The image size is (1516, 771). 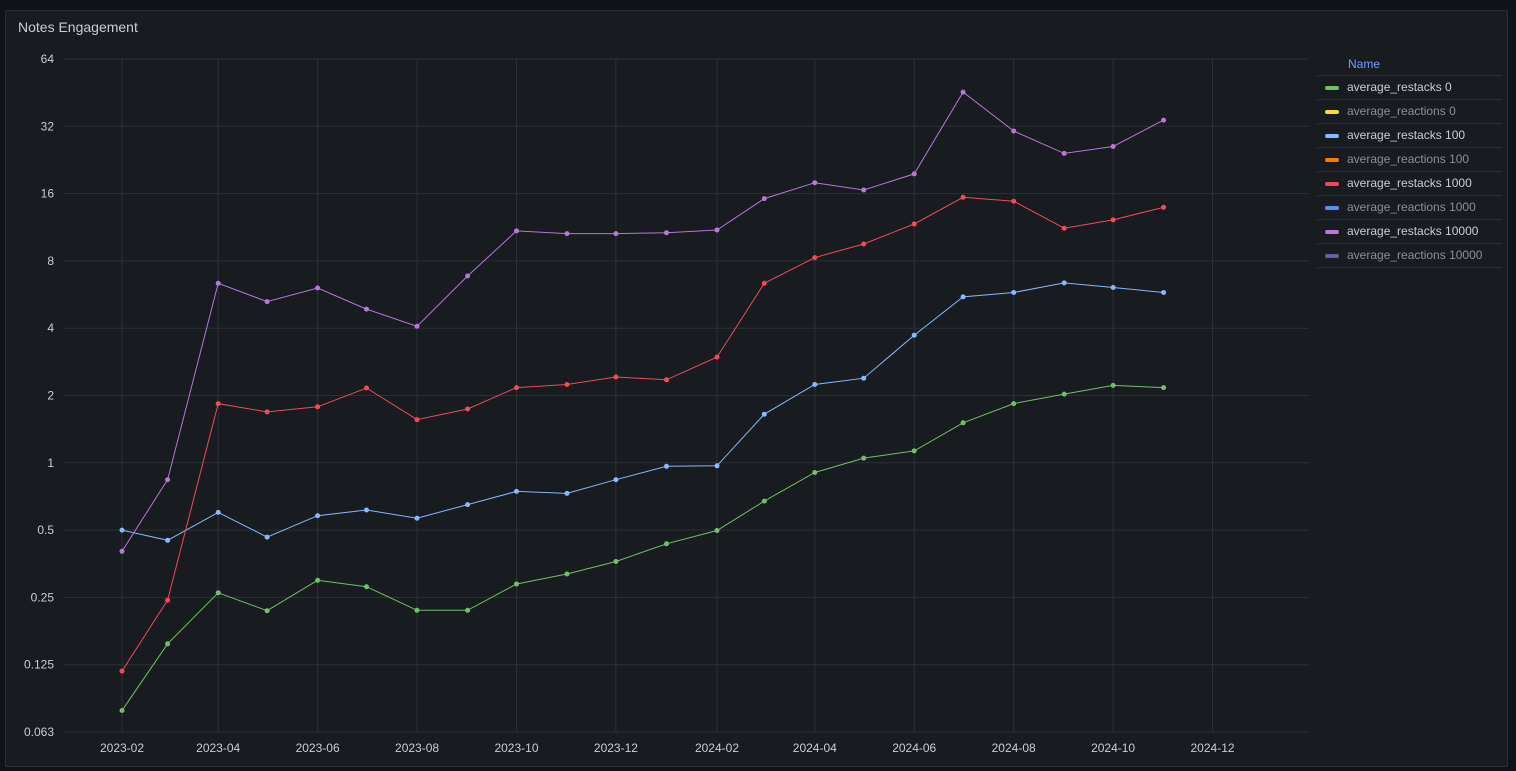 What do you see at coordinates (1409, 112) in the screenshot?
I see `legend-item: average_reactions 0` at bounding box center [1409, 112].